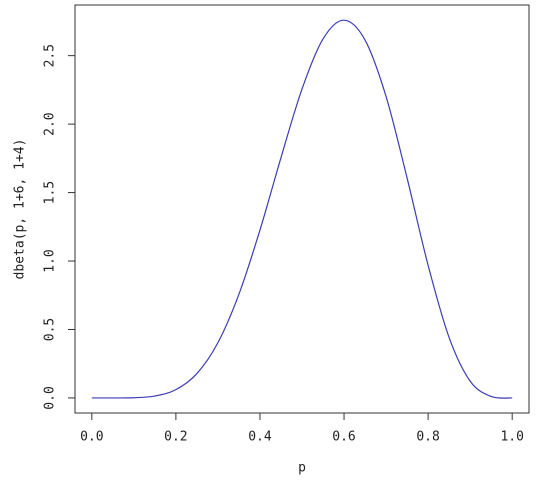 The width and height of the screenshot is (540, 480). Describe the element at coordinates (175, 437) in the screenshot. I see `x-tick-label: 0.2` at that location.